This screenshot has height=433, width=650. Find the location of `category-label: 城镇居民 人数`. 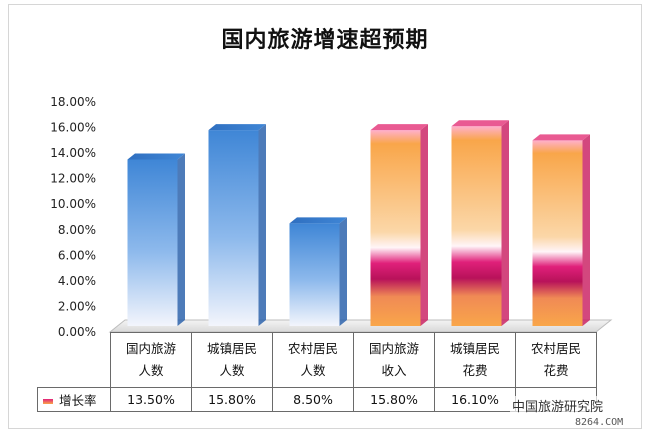

category-label: 城镇居民 人数 is located at coordinates (232, 360).